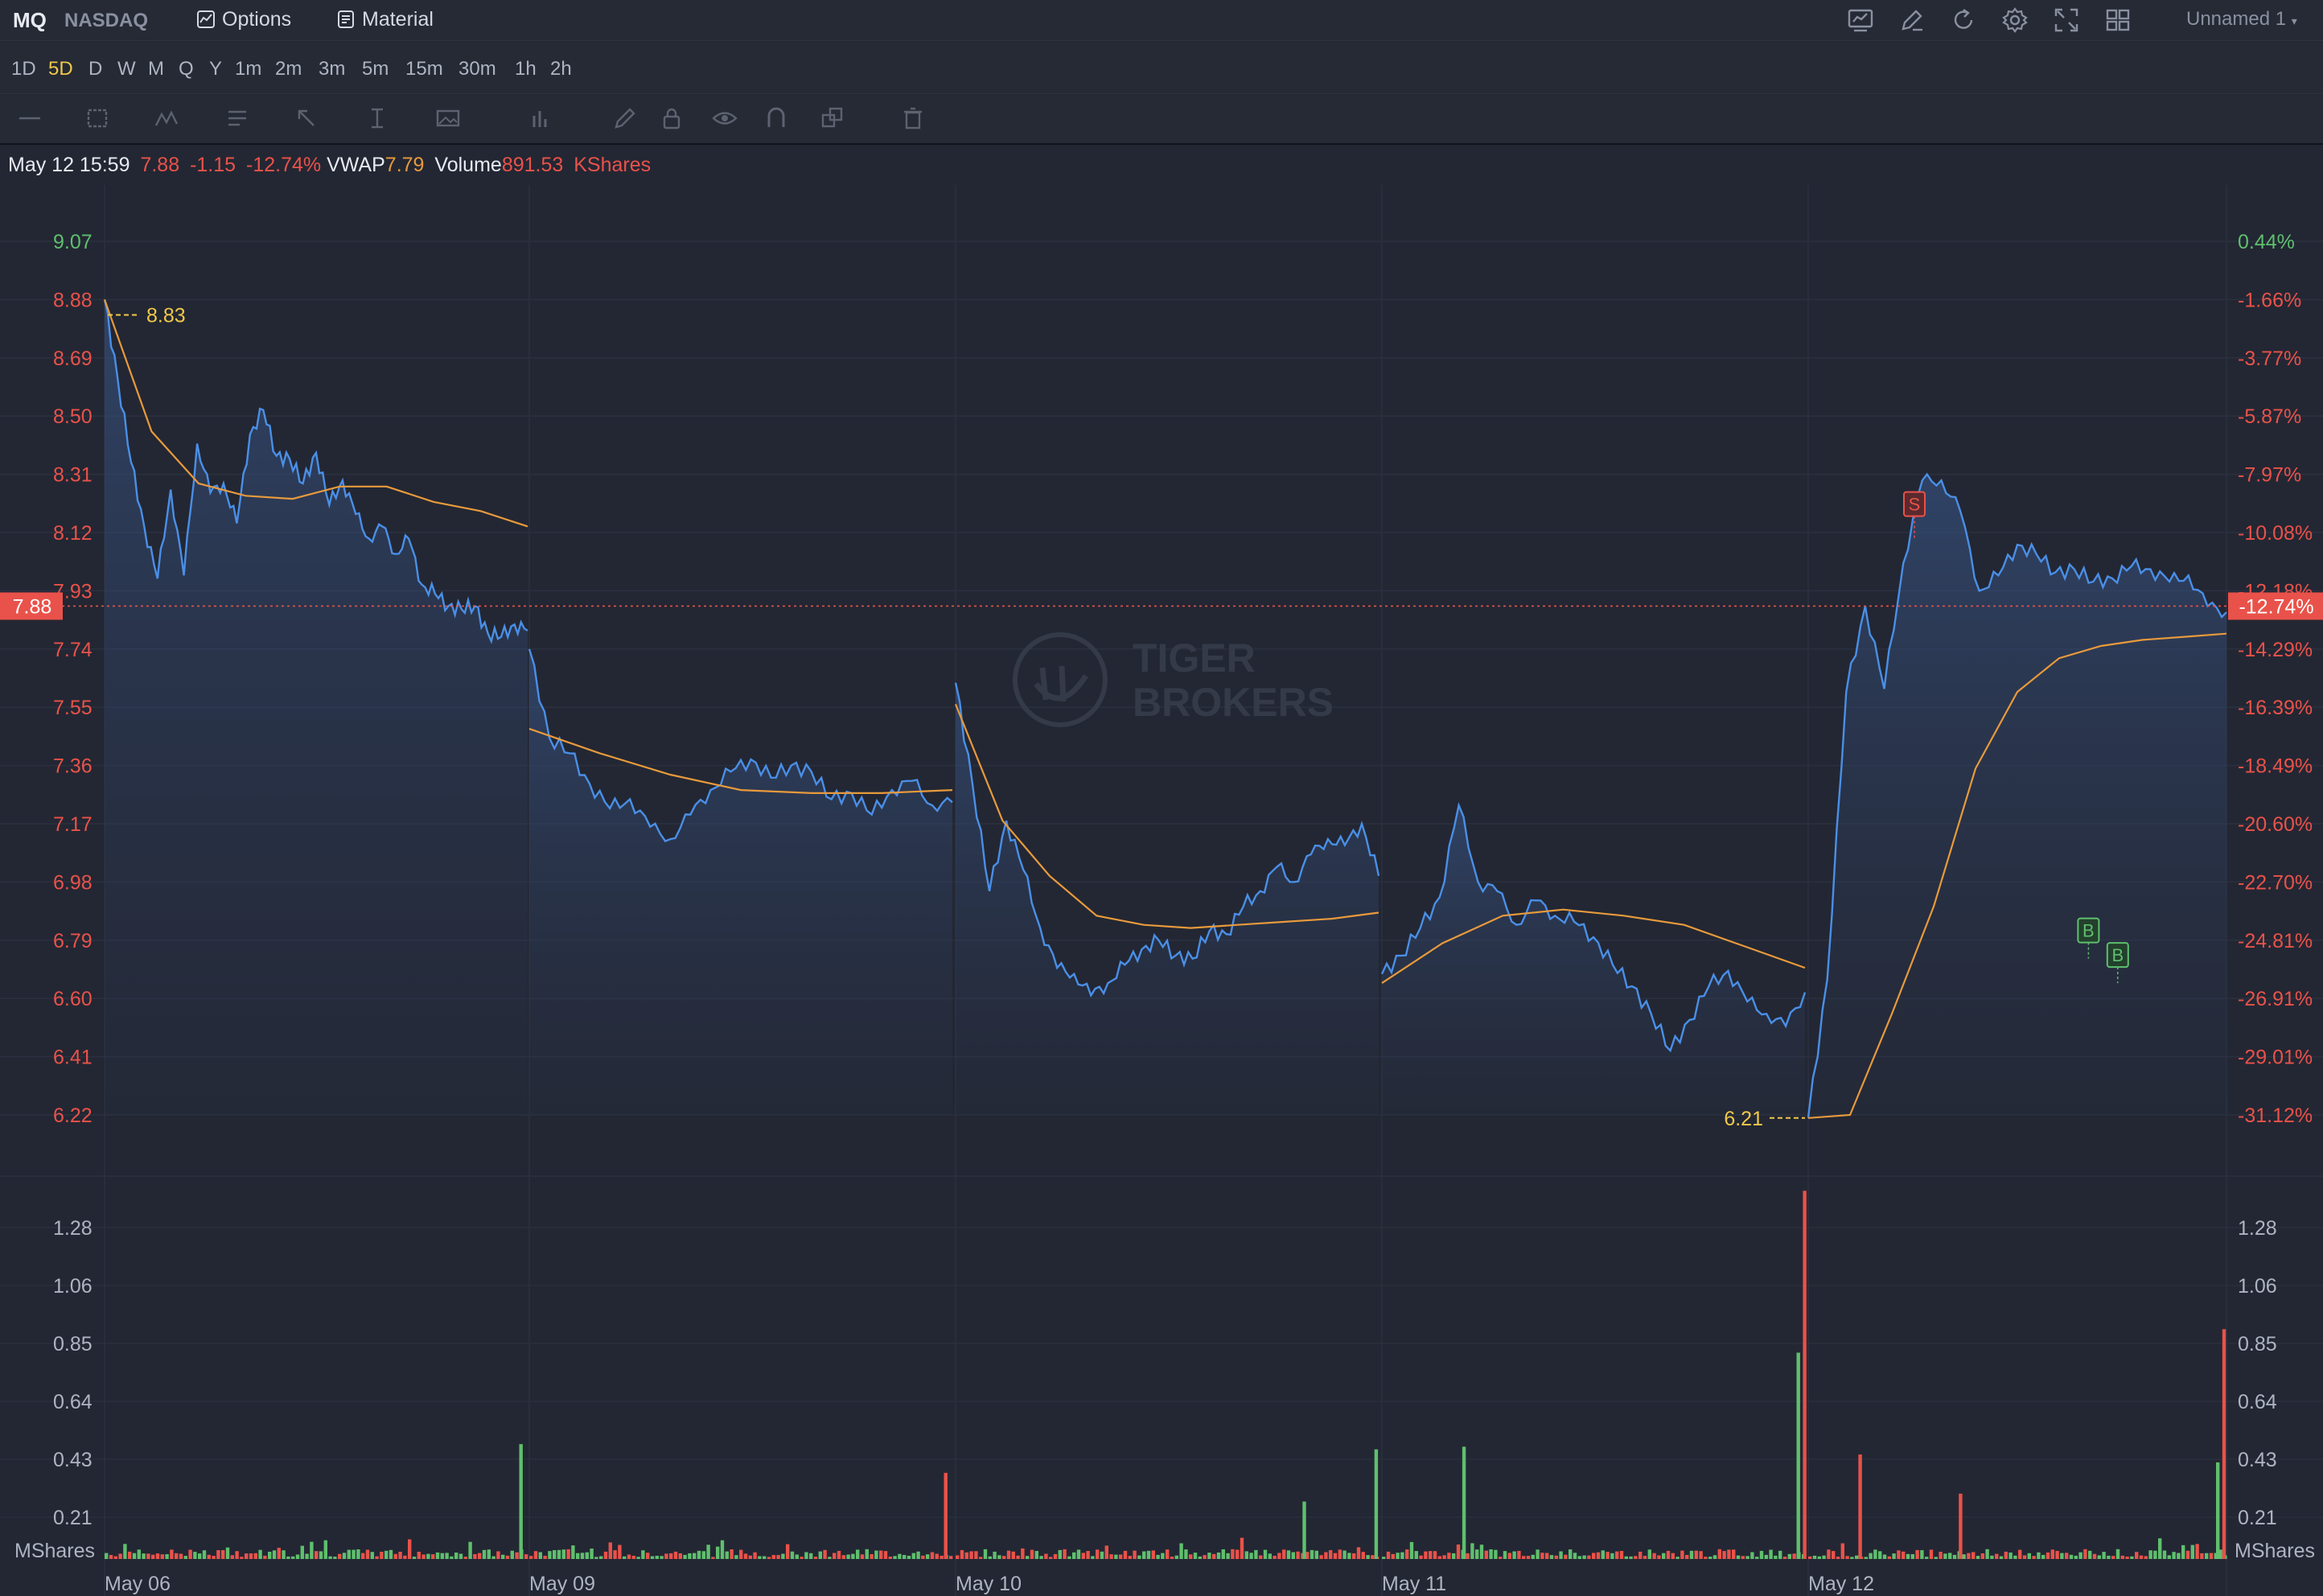 The height and width of the screenshot is (1596, 2323). Describe the element at coordinates (541, 118) in the screenshot. I see `bar-chart-tool-icon` at that location.